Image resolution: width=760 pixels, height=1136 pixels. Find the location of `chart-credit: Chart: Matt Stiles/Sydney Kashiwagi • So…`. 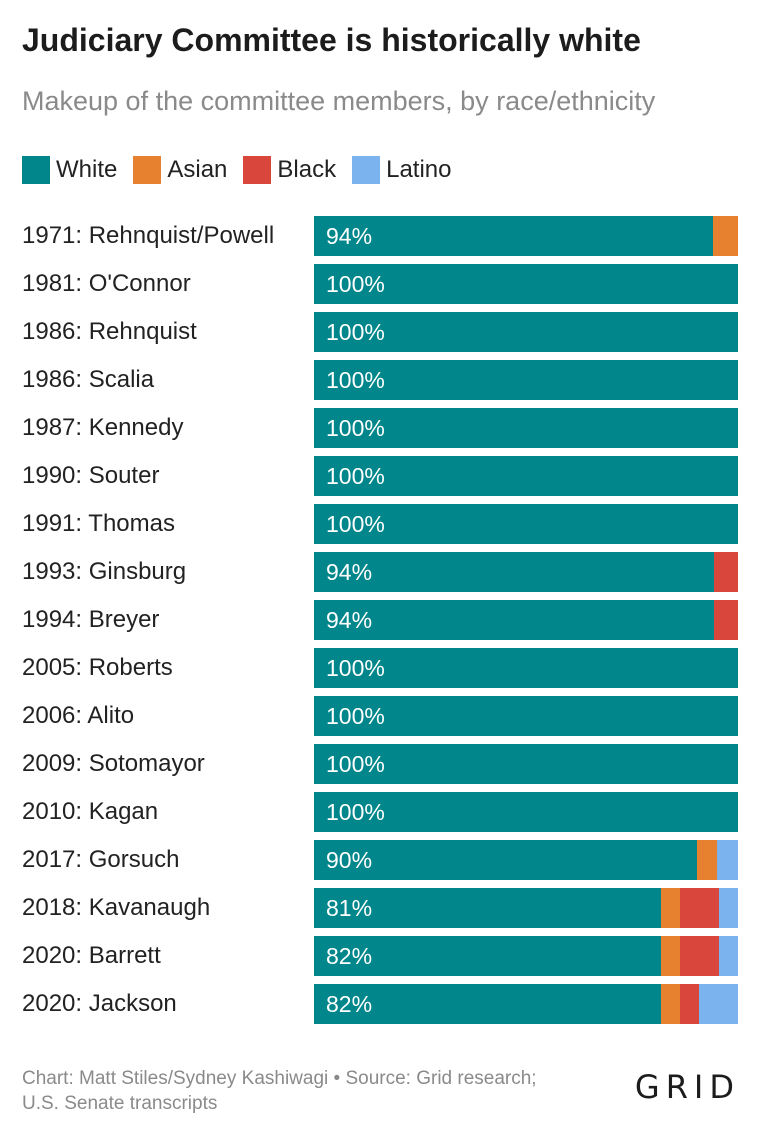

chart-credit: Chart: Matt Stiles/Sydney Kashiwagi • So… is located at coordinates (322, 1091).